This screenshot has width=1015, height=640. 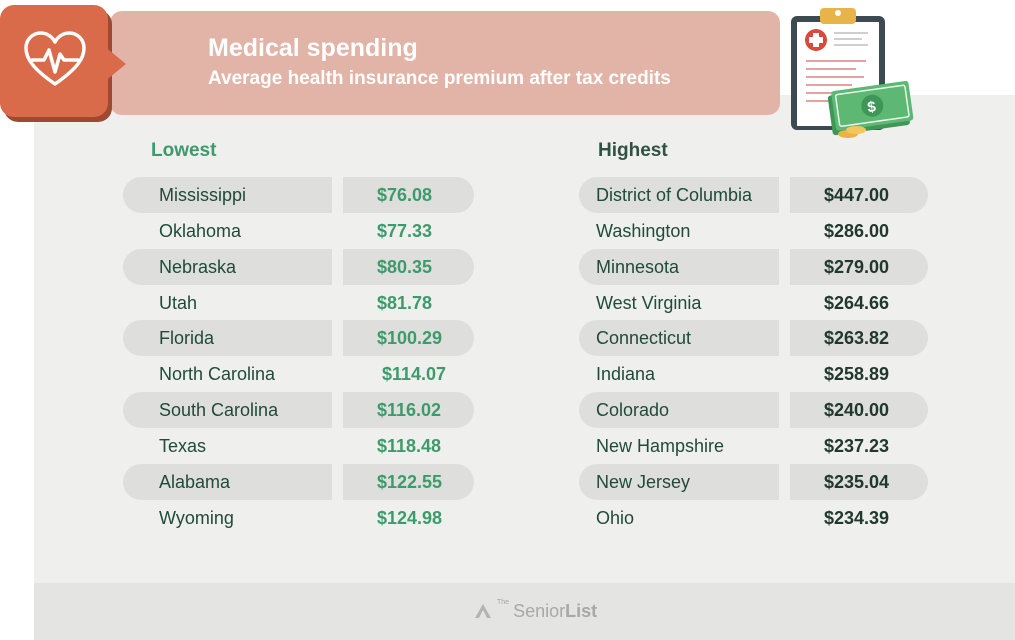 I want to click on premium-value: $263.82, so click(x=857, y=338).